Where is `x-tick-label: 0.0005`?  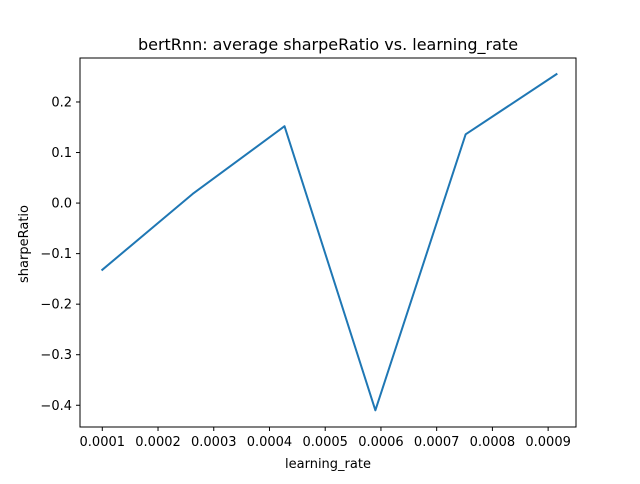 x-tick-label: 0.0005 is located at coordinates (325, 442).